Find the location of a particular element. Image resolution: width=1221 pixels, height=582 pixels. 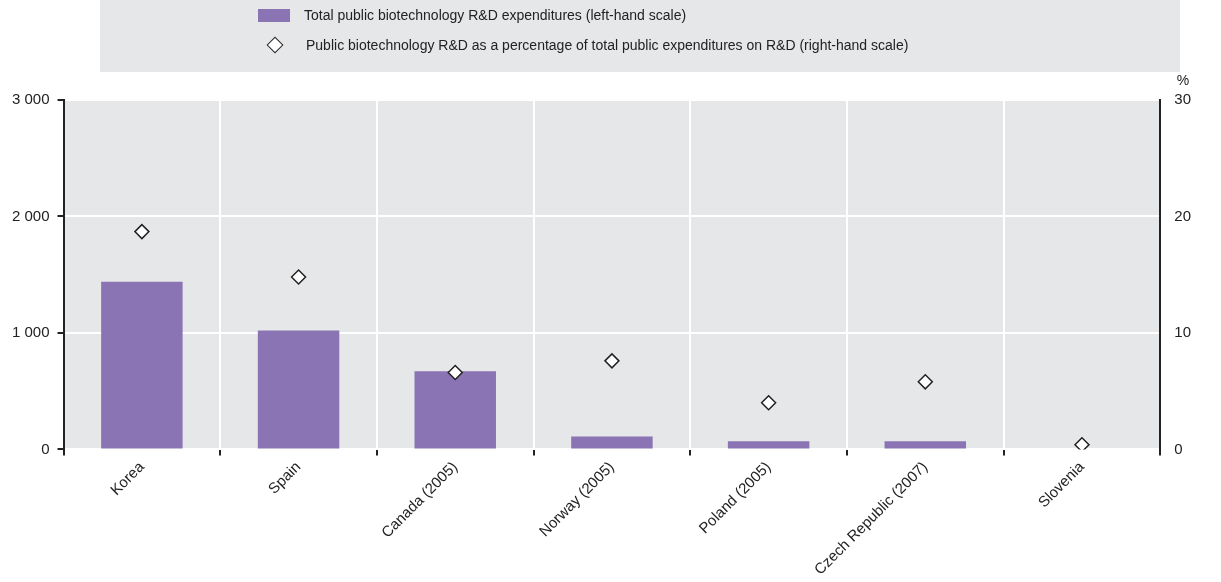

y2-tick-label: 20 is located at coordinates (1182, 215).